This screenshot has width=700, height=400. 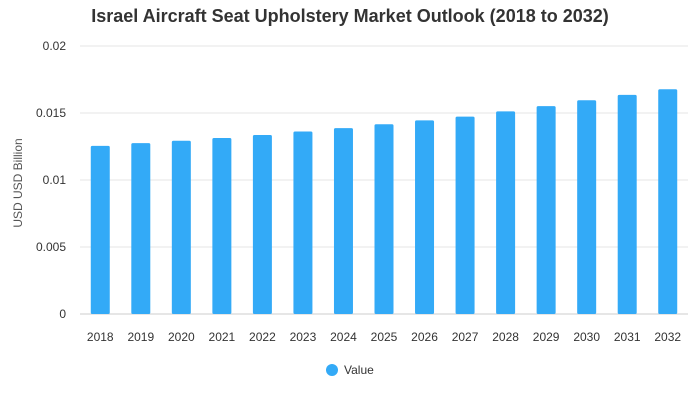 What do you see at coordinates (465, 215) in the screenshot?
I see `bar-2027` at bounding box center [465, 215].